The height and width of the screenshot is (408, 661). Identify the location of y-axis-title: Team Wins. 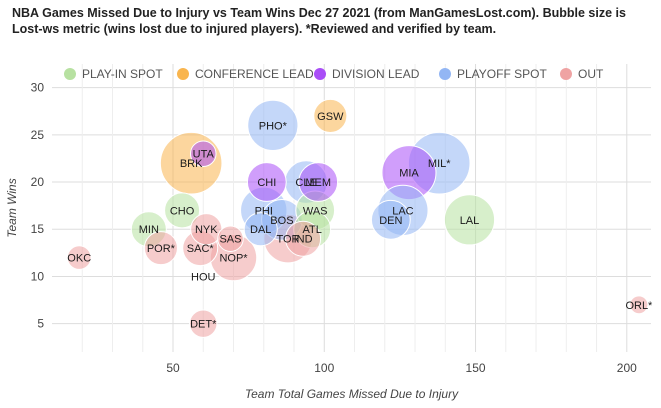
(12, 207).